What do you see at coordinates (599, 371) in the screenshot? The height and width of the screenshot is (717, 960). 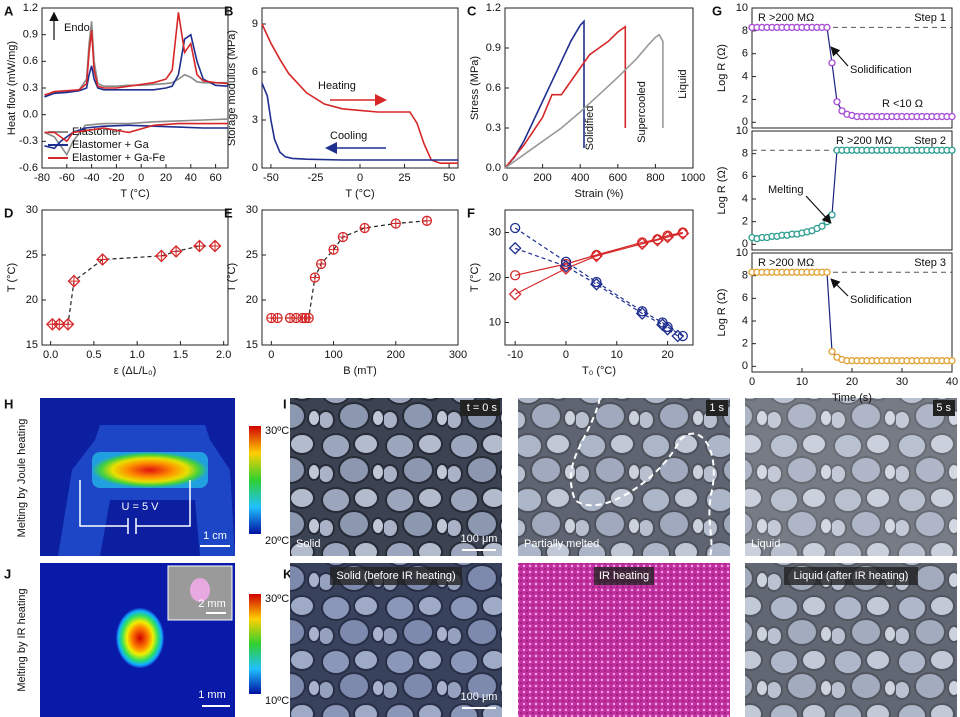 I see `x-axis-label: T₀ (°C)` at bounding box center [599, 371].